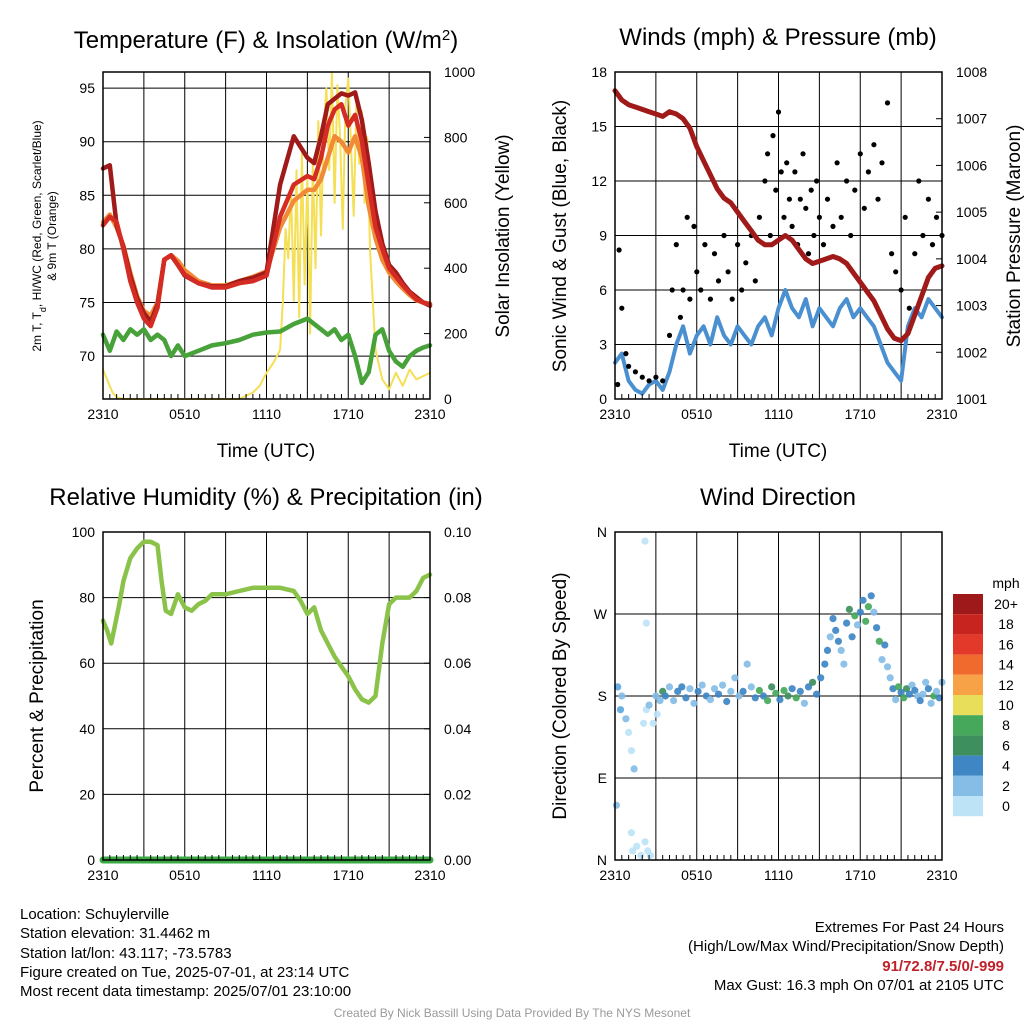 The width and height of the screenshot is (1024, 1024). What do you see at coordinates (266, 622) in the screenshot?
I see `humidity-line` at bounding box center [266, 622].